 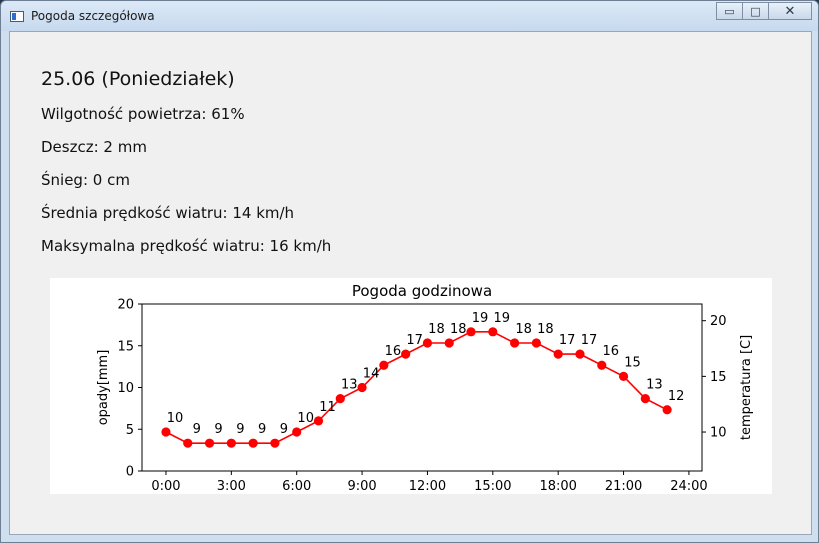 I want to click on right-tick-label: 15, so click(x=718, y=377).